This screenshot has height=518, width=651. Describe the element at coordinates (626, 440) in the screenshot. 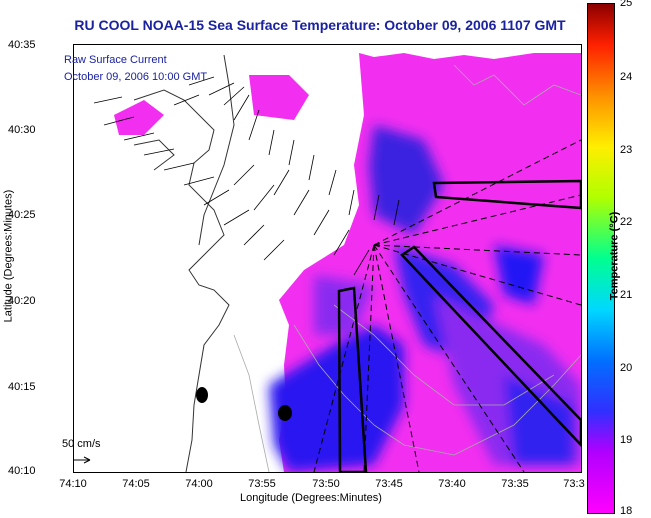

I see `colorbar-tick: 19` at that location.